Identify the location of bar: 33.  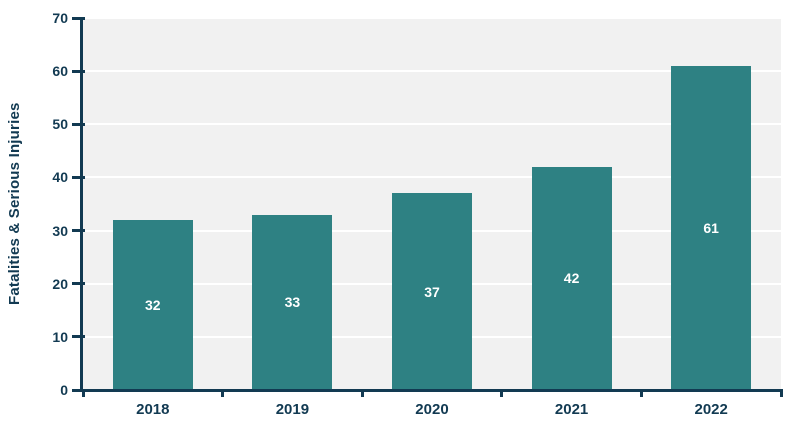
(292, 302).